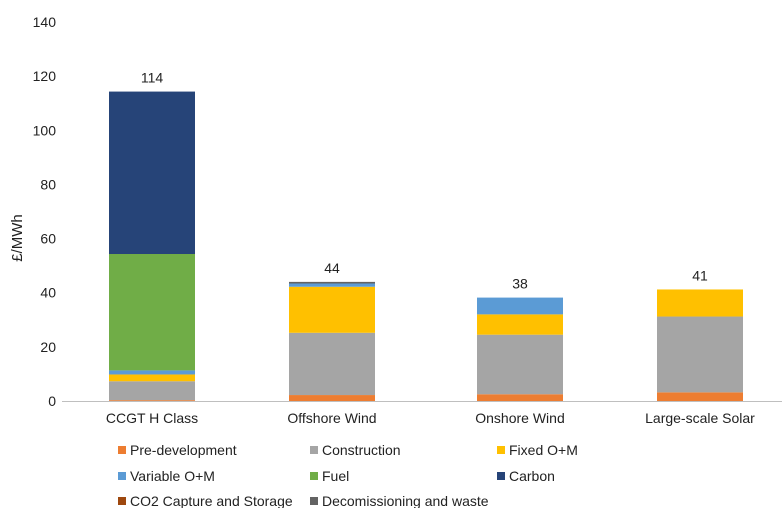 The height and width of the screenshot is (508, 784). Describe the element at coordinates (17, 238) in the screenshot. I see `y-axis-label: £/MWh` at that location.